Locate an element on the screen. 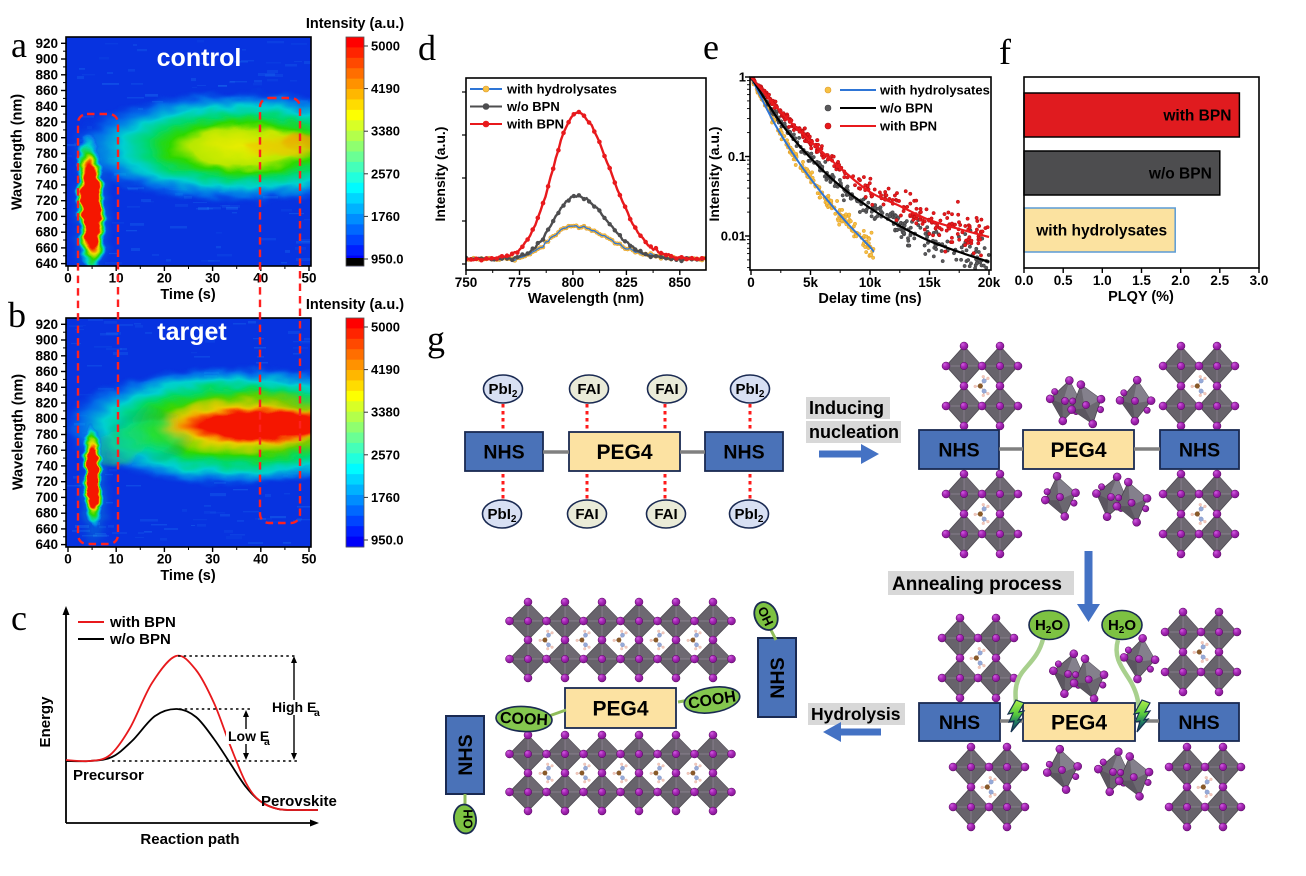 This screenshot has width=1306, height=876. svg-text: 0.1 is located at coordinates (737, 156).